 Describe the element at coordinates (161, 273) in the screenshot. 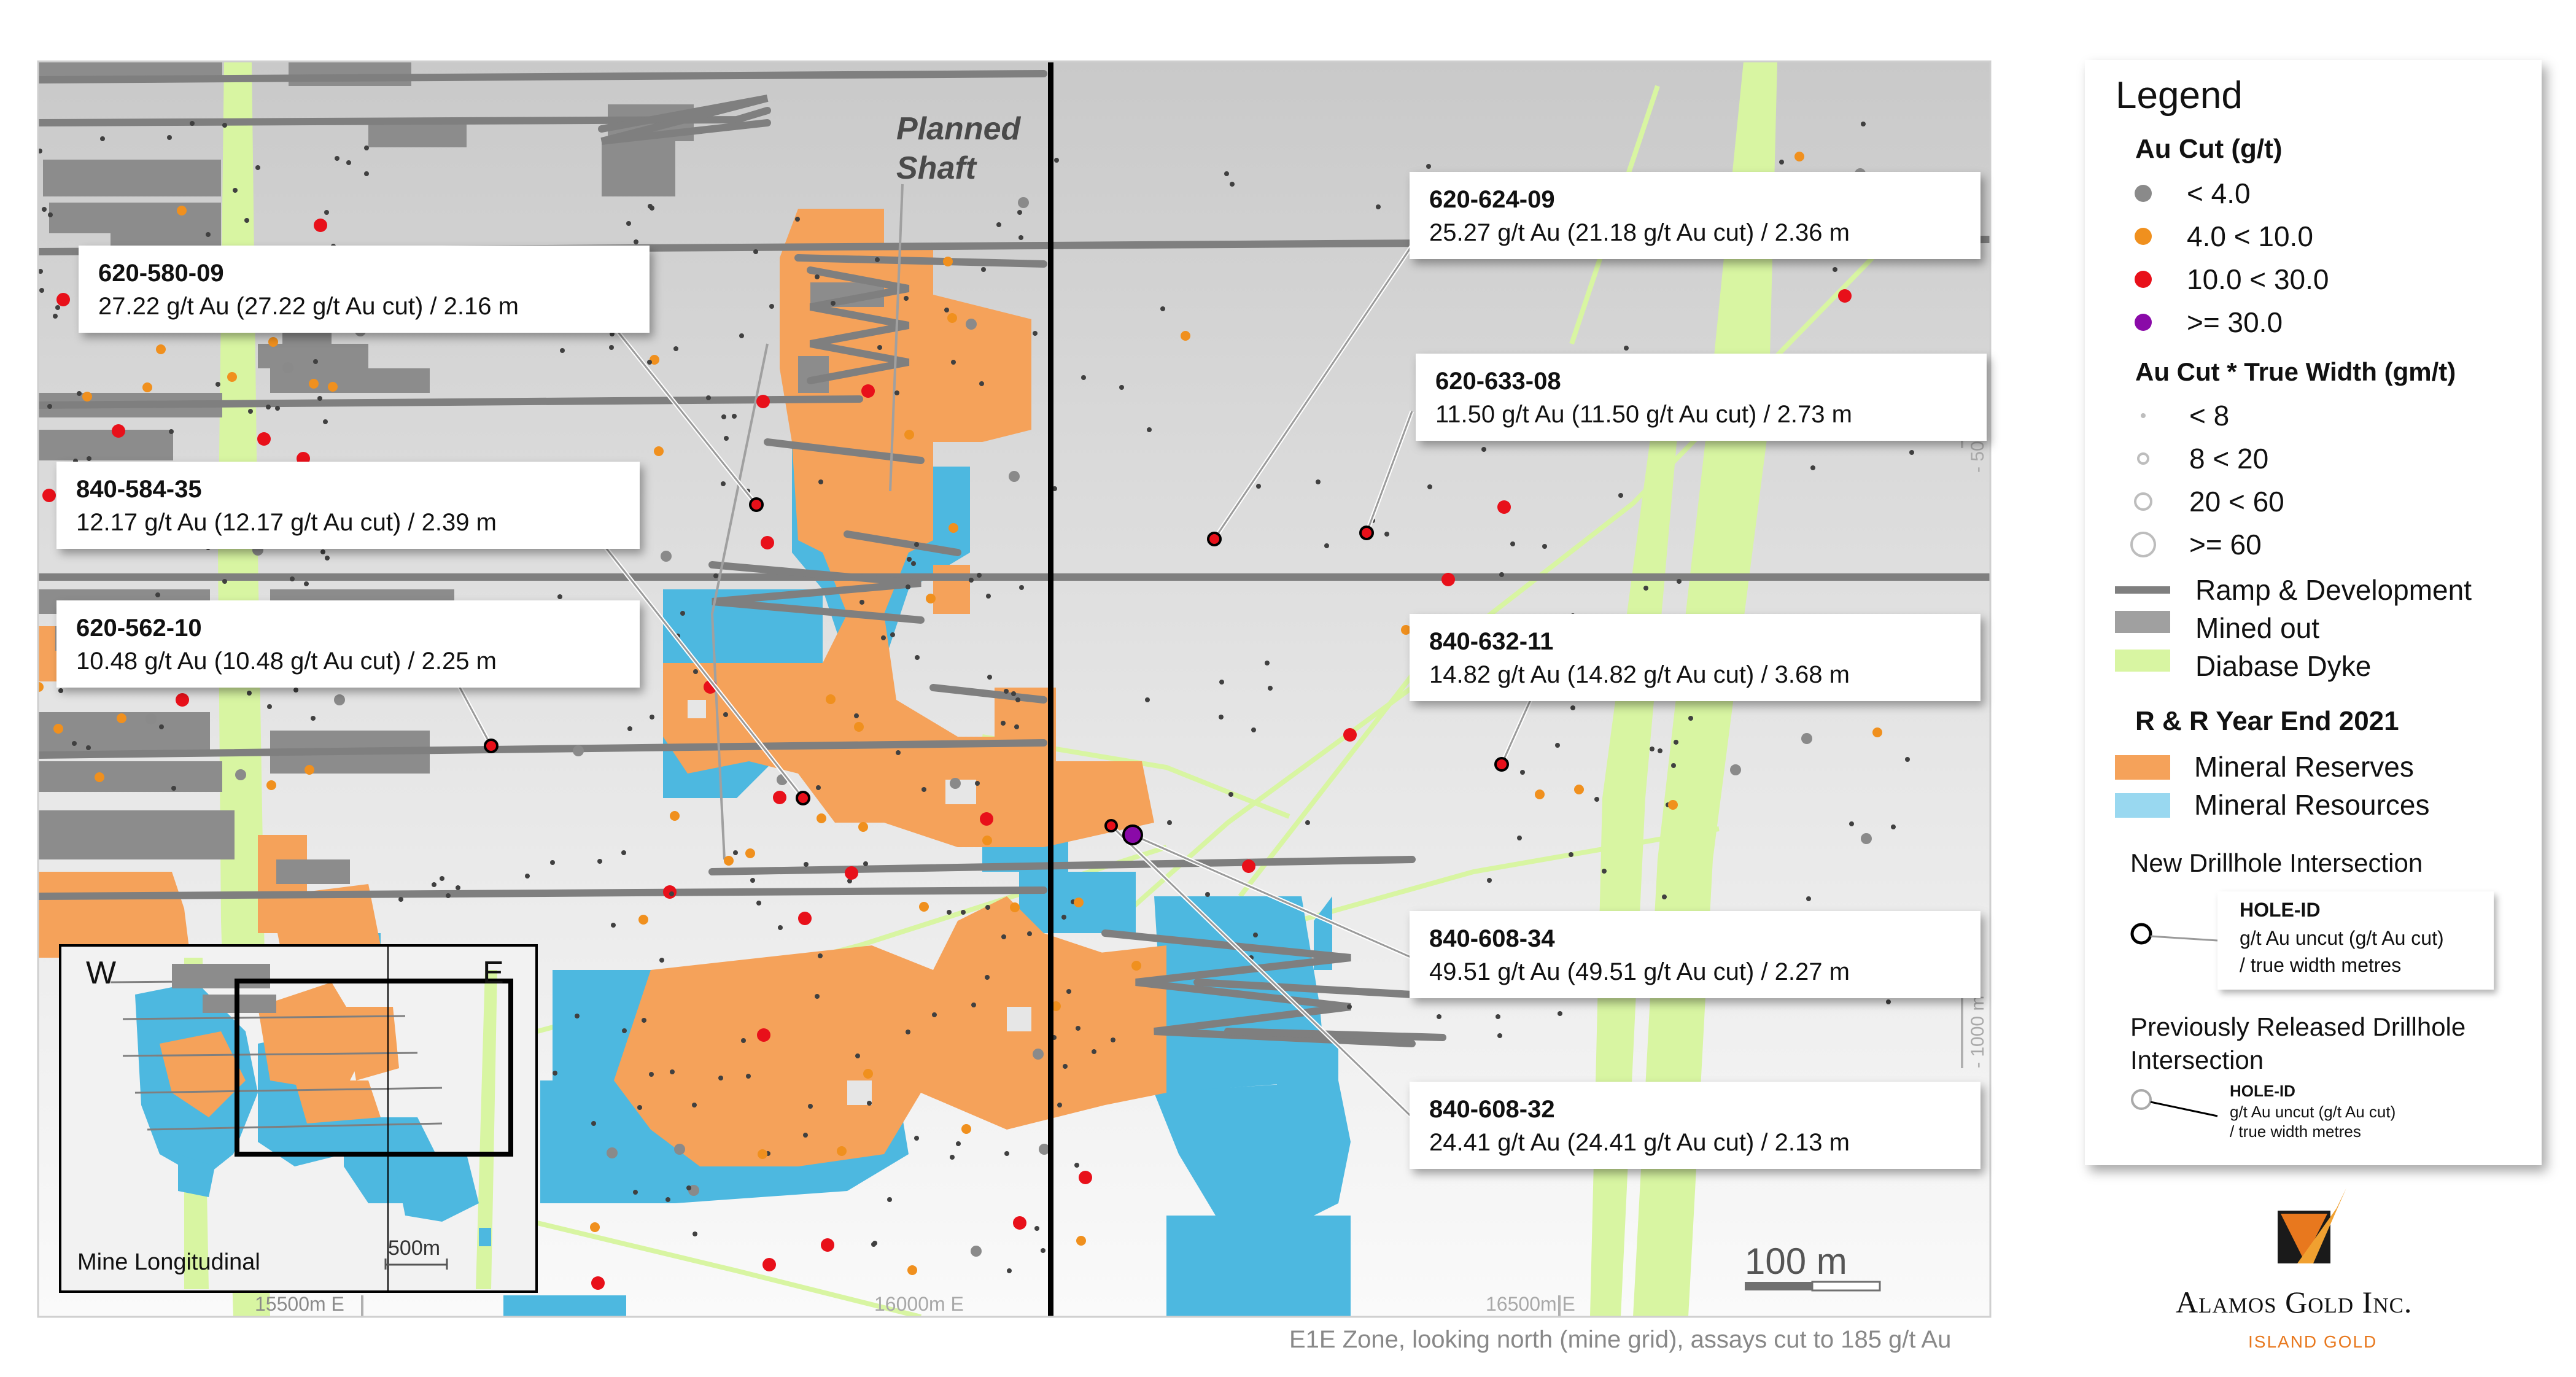

I see `callout-hole-id: 620-580-09` at that location.